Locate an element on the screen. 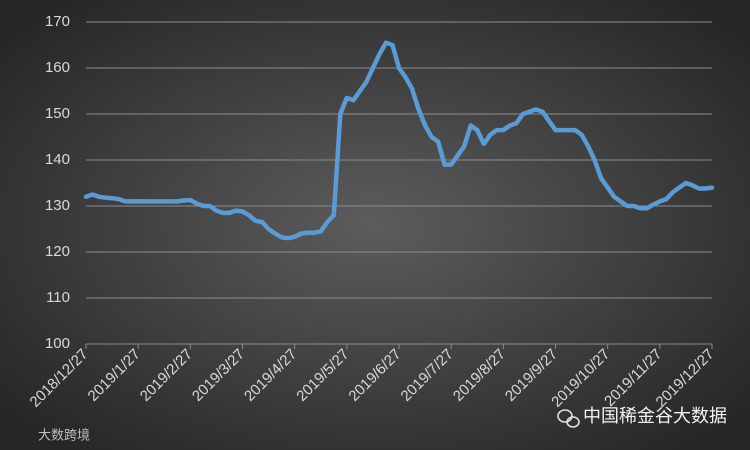 The height and width of the screenshot is (450, 750). watermark: 中国稀金谷大数据 is located at coordinates (655, 416).